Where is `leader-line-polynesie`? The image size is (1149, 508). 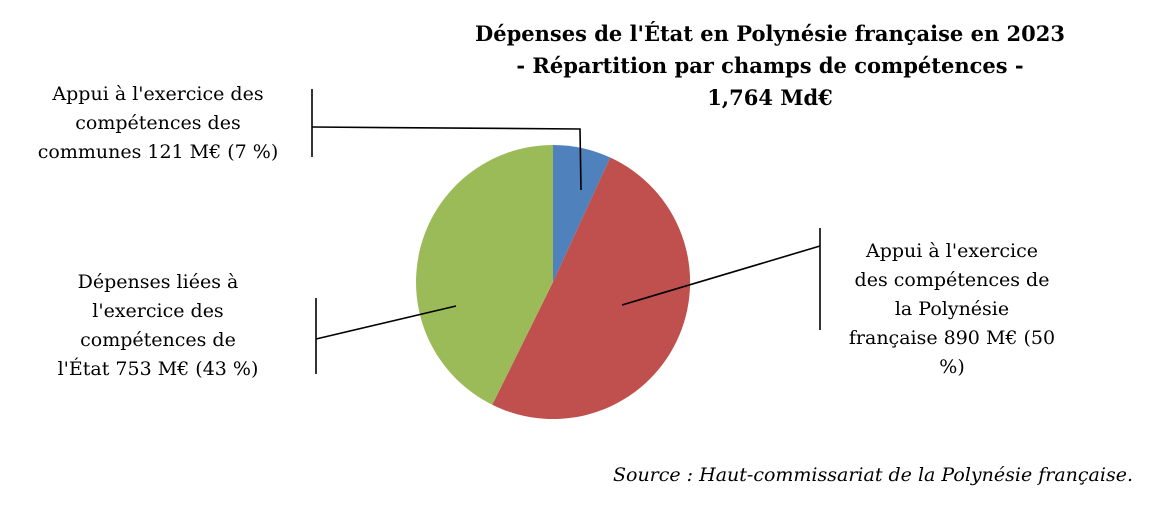
leader-line-polynesie is located at coordinates (721, 275).